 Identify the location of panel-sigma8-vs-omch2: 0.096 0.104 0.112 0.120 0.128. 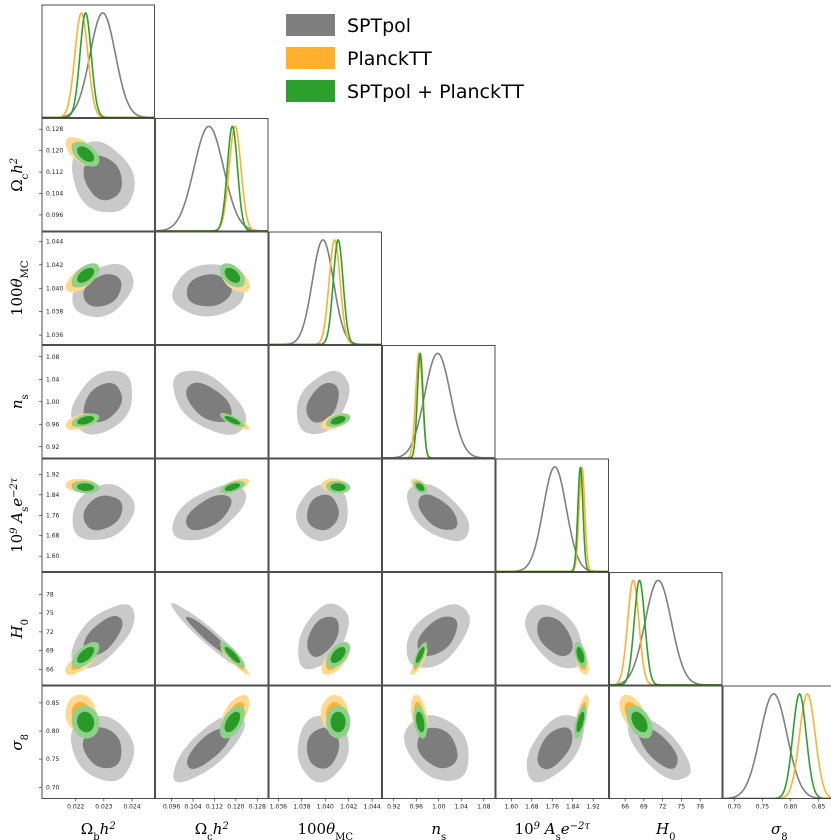
(212, 748).